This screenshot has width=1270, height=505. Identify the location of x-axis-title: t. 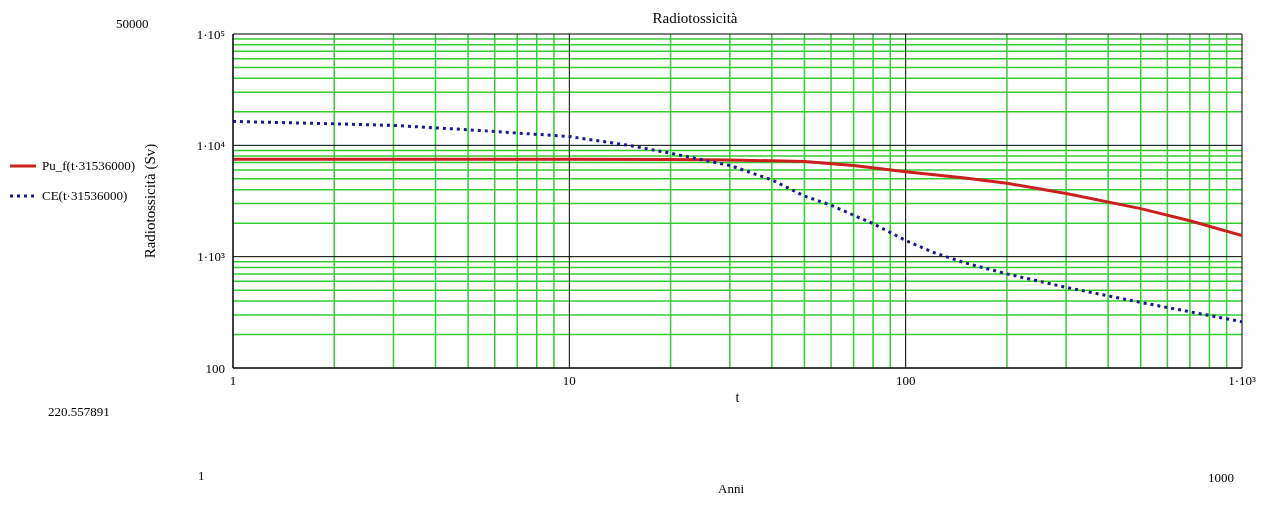
(737, 397).